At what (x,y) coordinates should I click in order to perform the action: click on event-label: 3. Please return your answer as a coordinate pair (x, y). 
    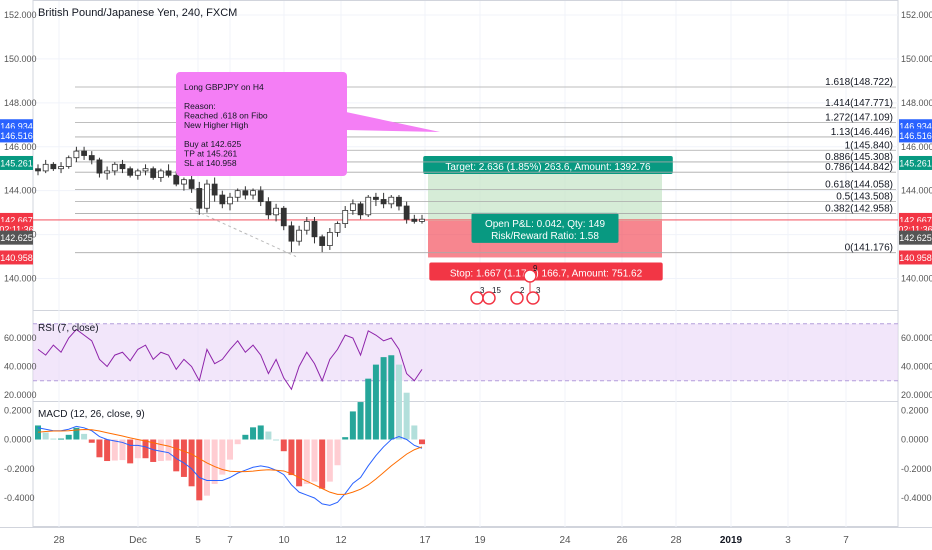
    Looking at the image, I should click on (482, 290).